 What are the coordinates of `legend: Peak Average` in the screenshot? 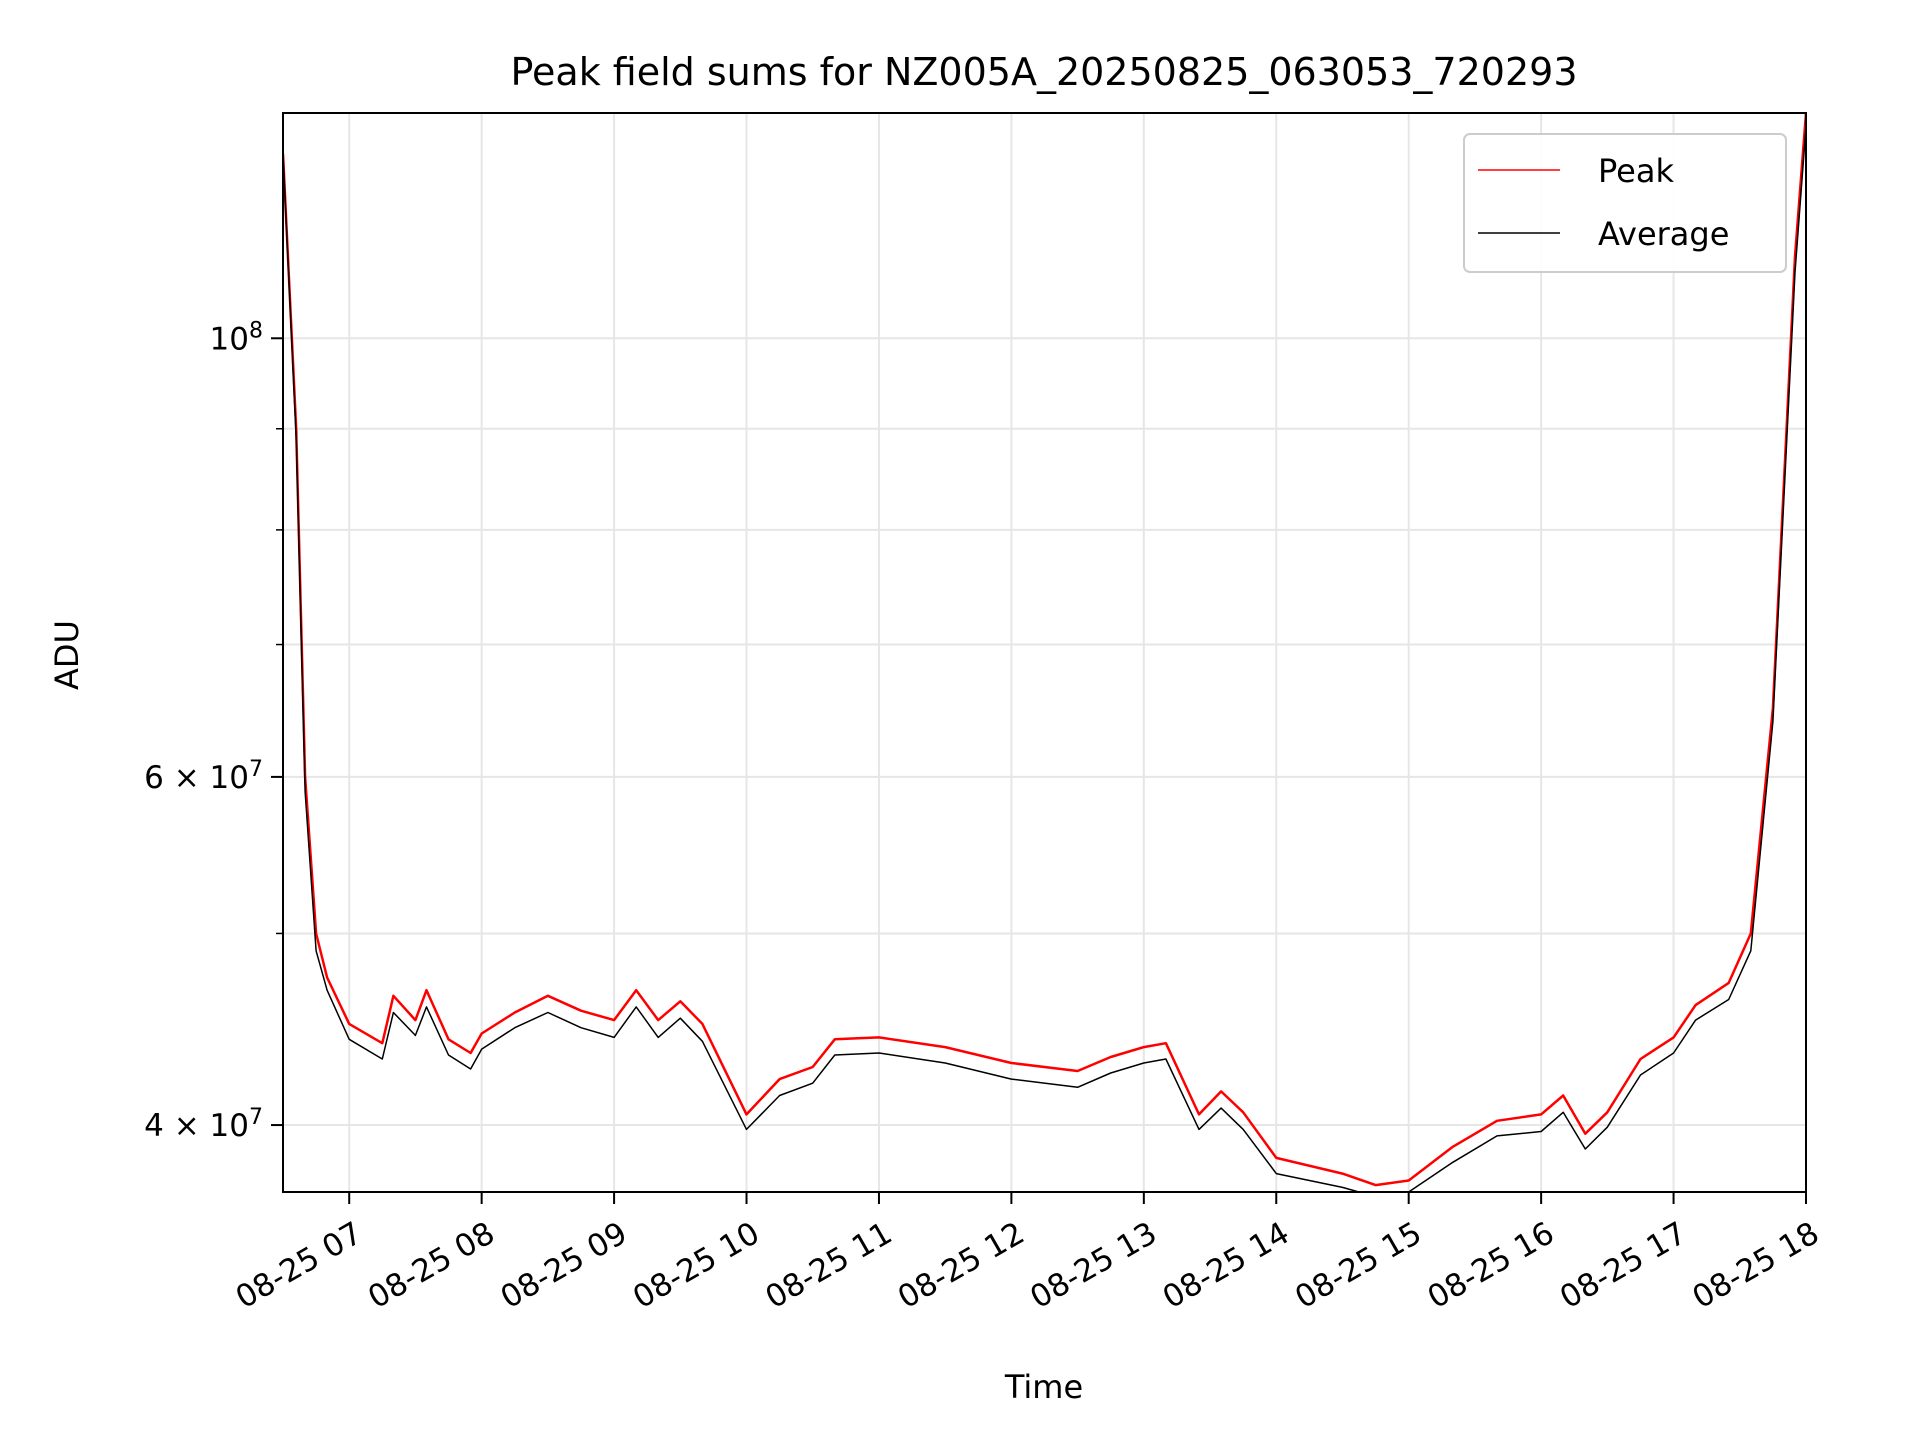 It's located at (1625, 203).